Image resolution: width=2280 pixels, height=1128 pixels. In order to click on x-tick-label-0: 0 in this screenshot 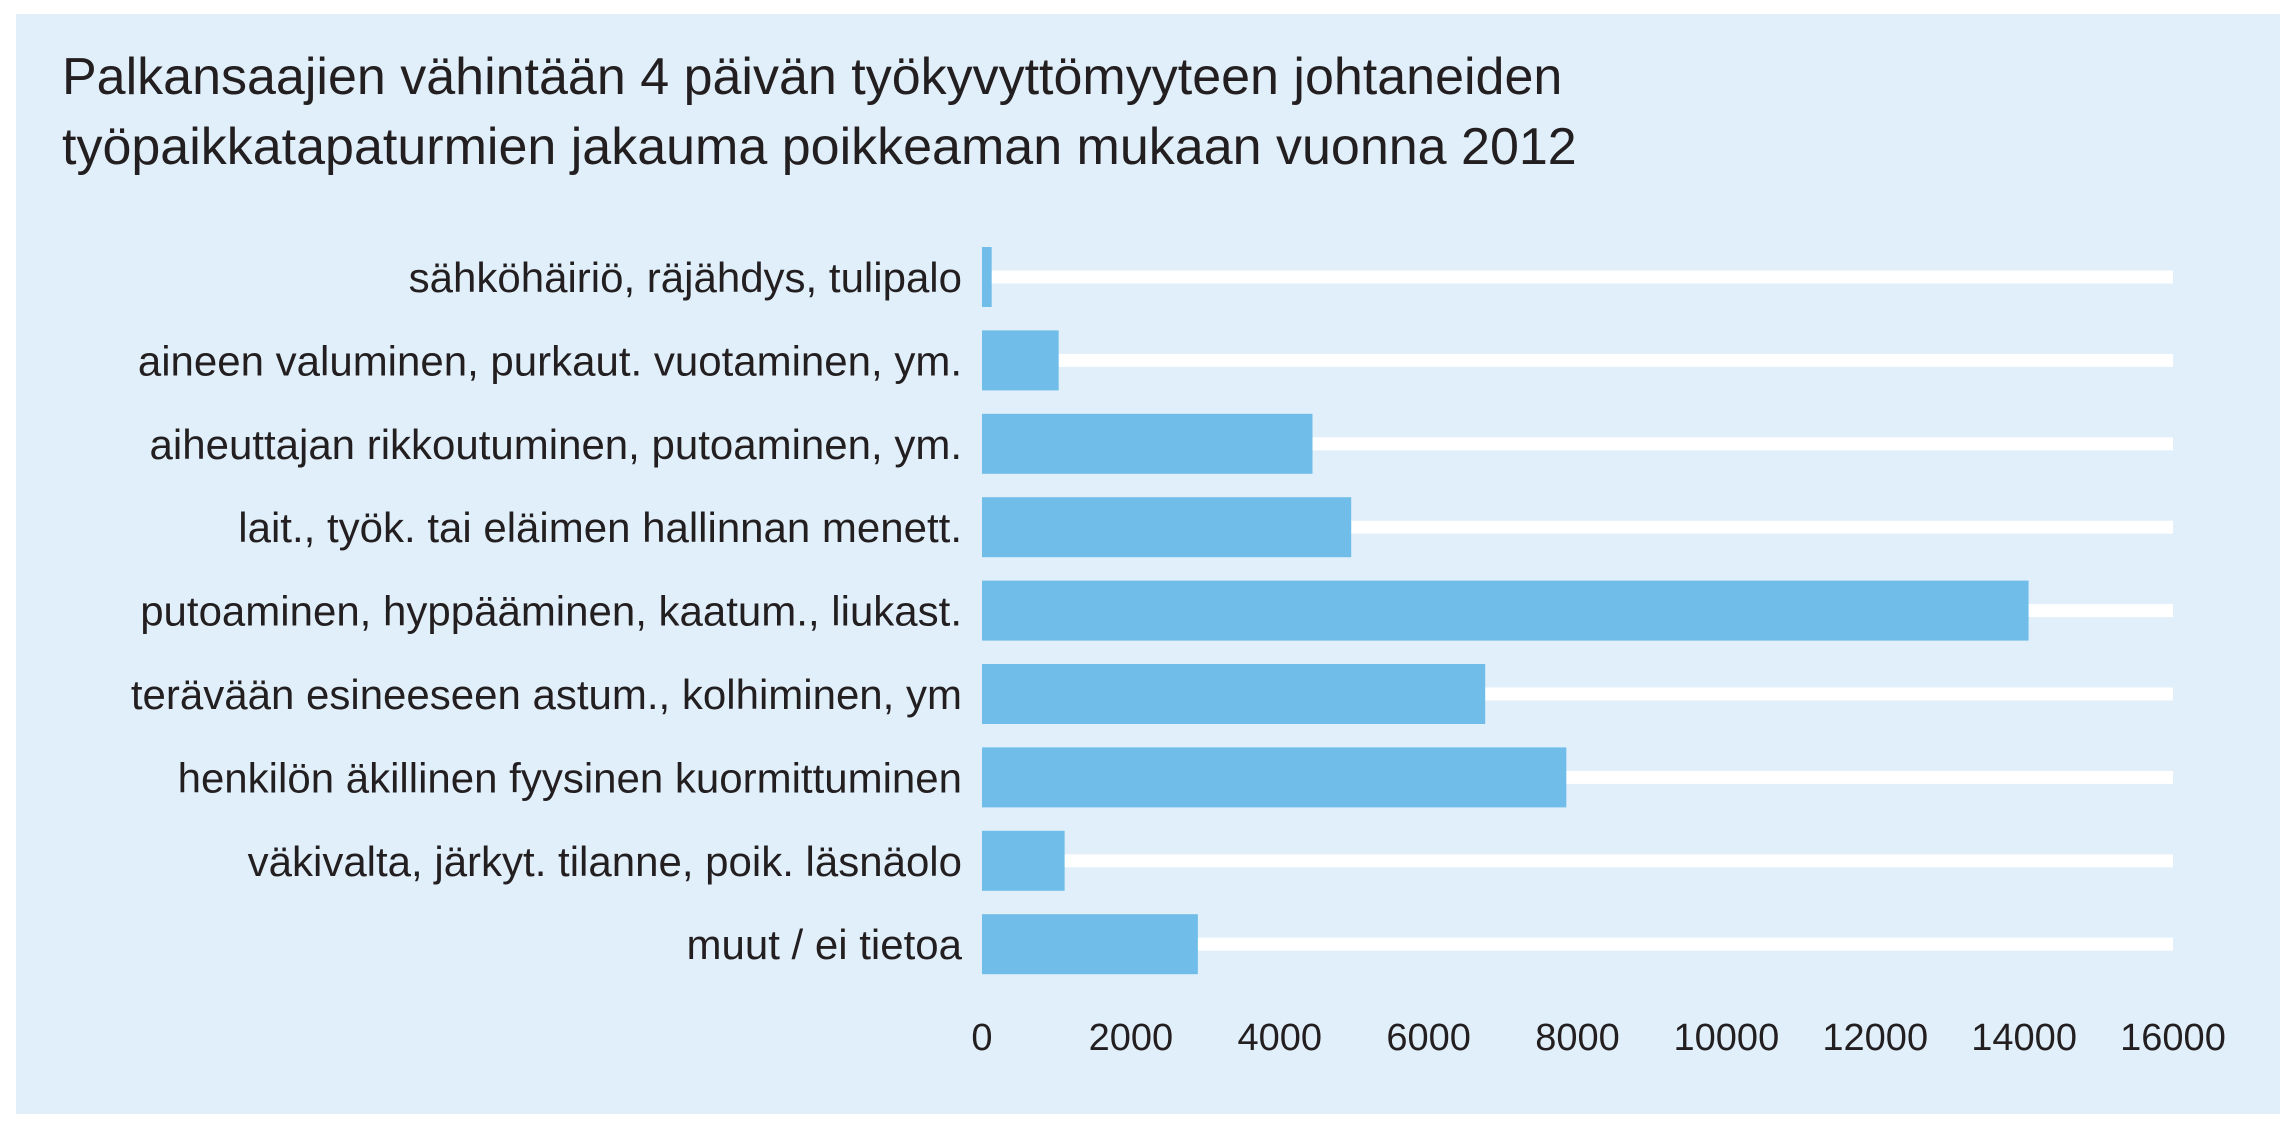, I will do `click(981, 1038)`.